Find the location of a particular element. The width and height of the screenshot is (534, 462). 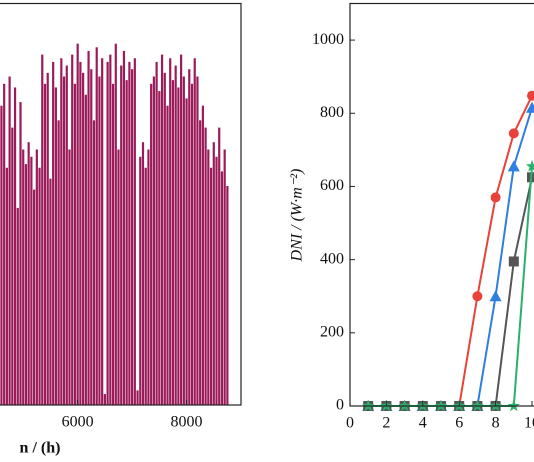

x-tick-label: 0 is located at coordinates (350, 423).